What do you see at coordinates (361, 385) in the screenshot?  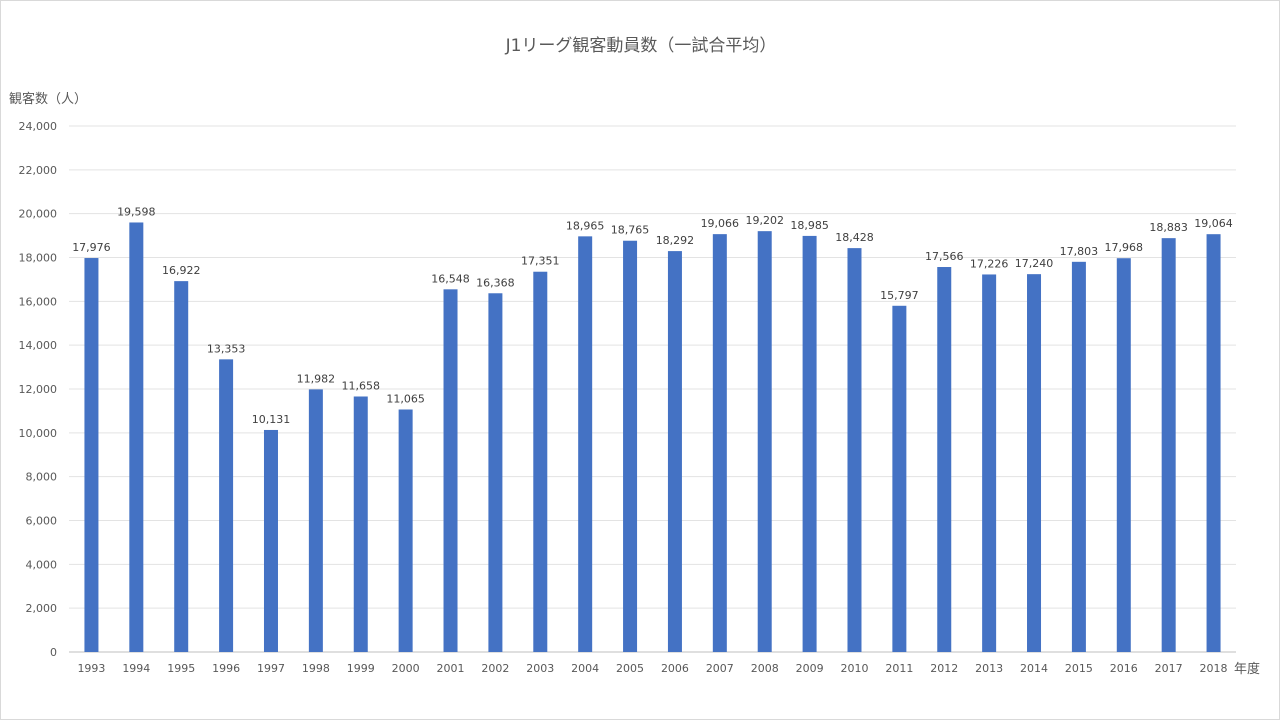 I see `data-label: 11,658` at bounding box center [361, 385].